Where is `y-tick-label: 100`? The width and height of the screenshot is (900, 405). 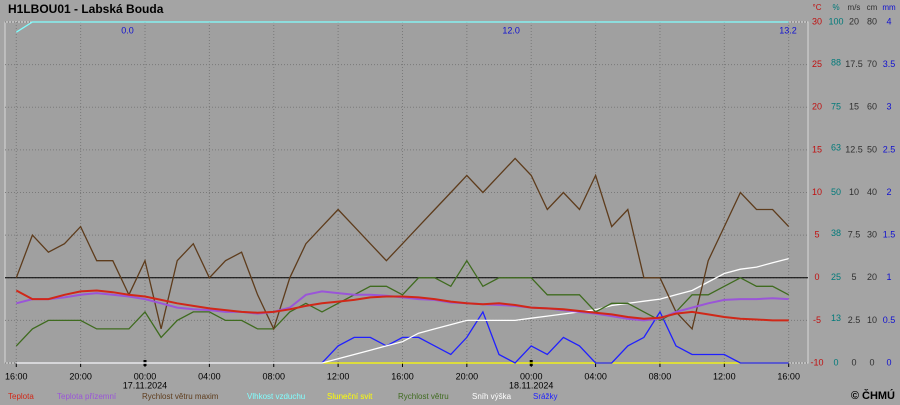
y-tick-label: 100 is located at coordinates (835, 21).